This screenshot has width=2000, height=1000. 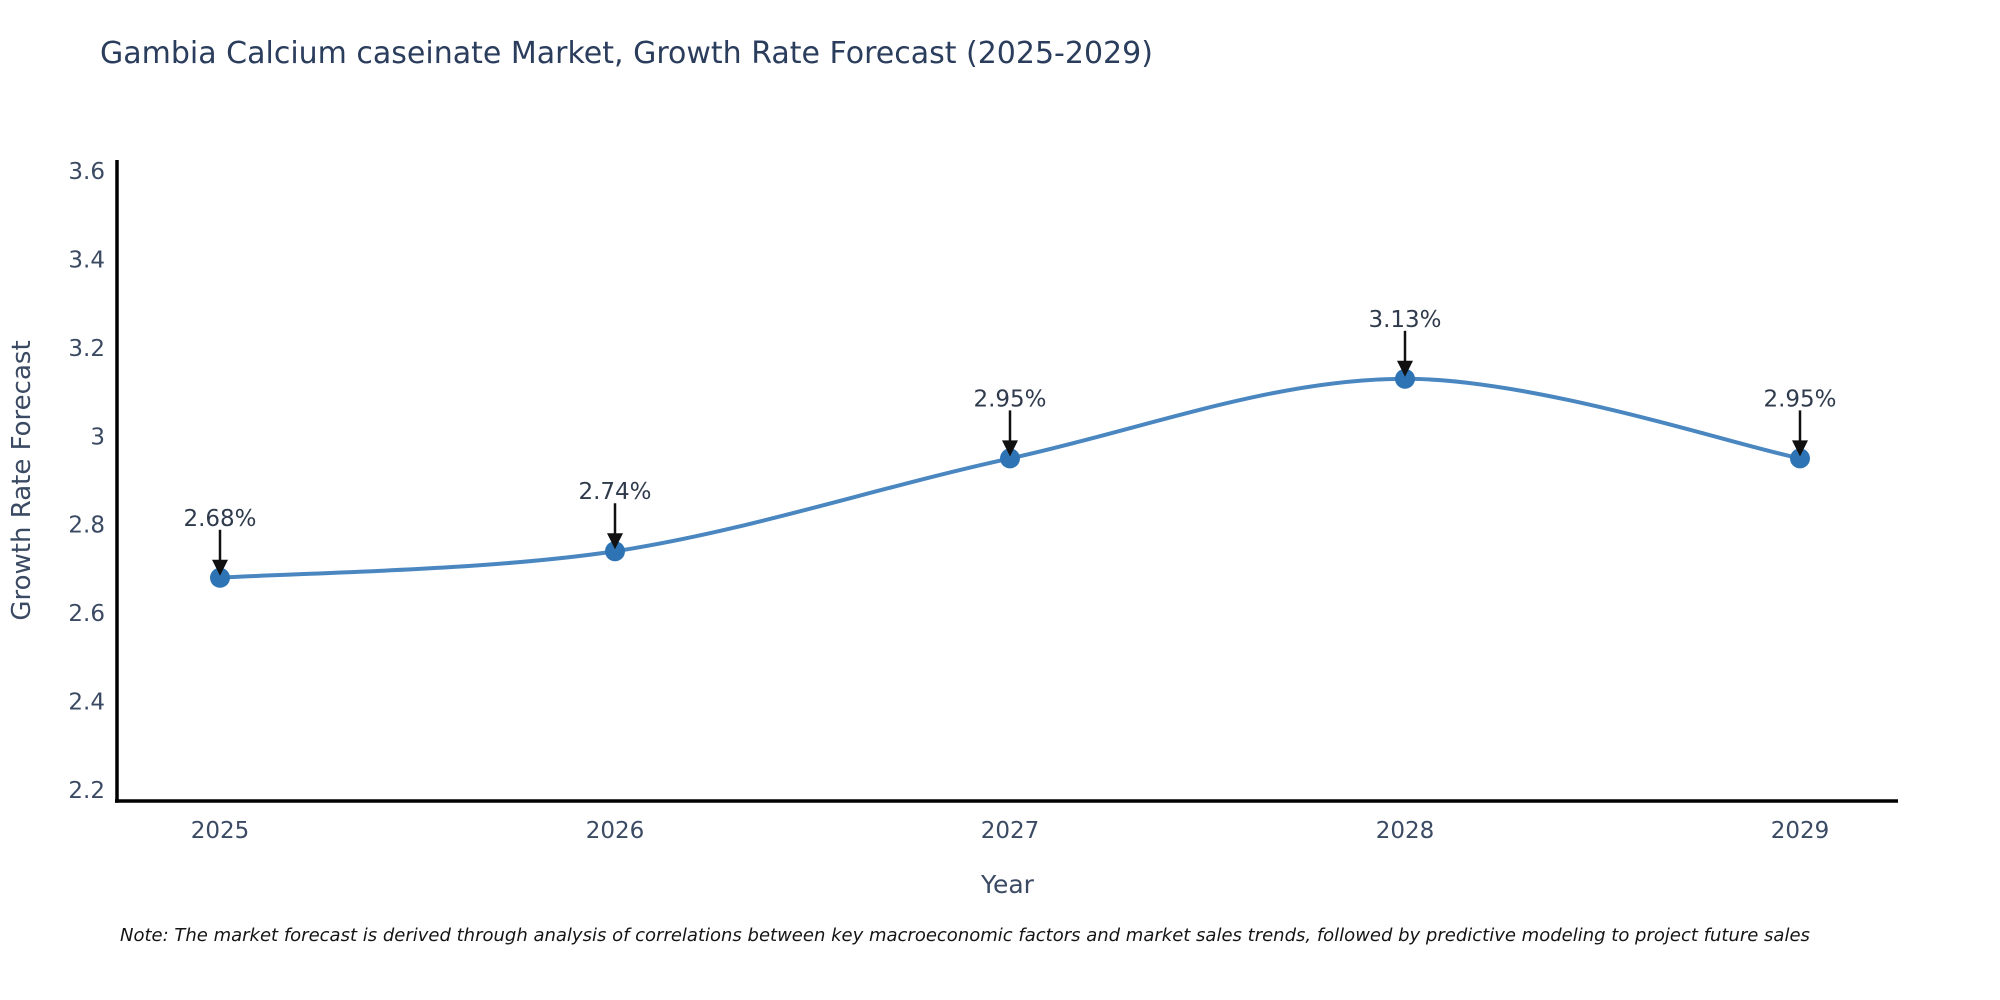 What do you see at coordinates (86, 526) in the screenshot?
I see `y-tick-label: 2.8` at bounding box center [86, 526].